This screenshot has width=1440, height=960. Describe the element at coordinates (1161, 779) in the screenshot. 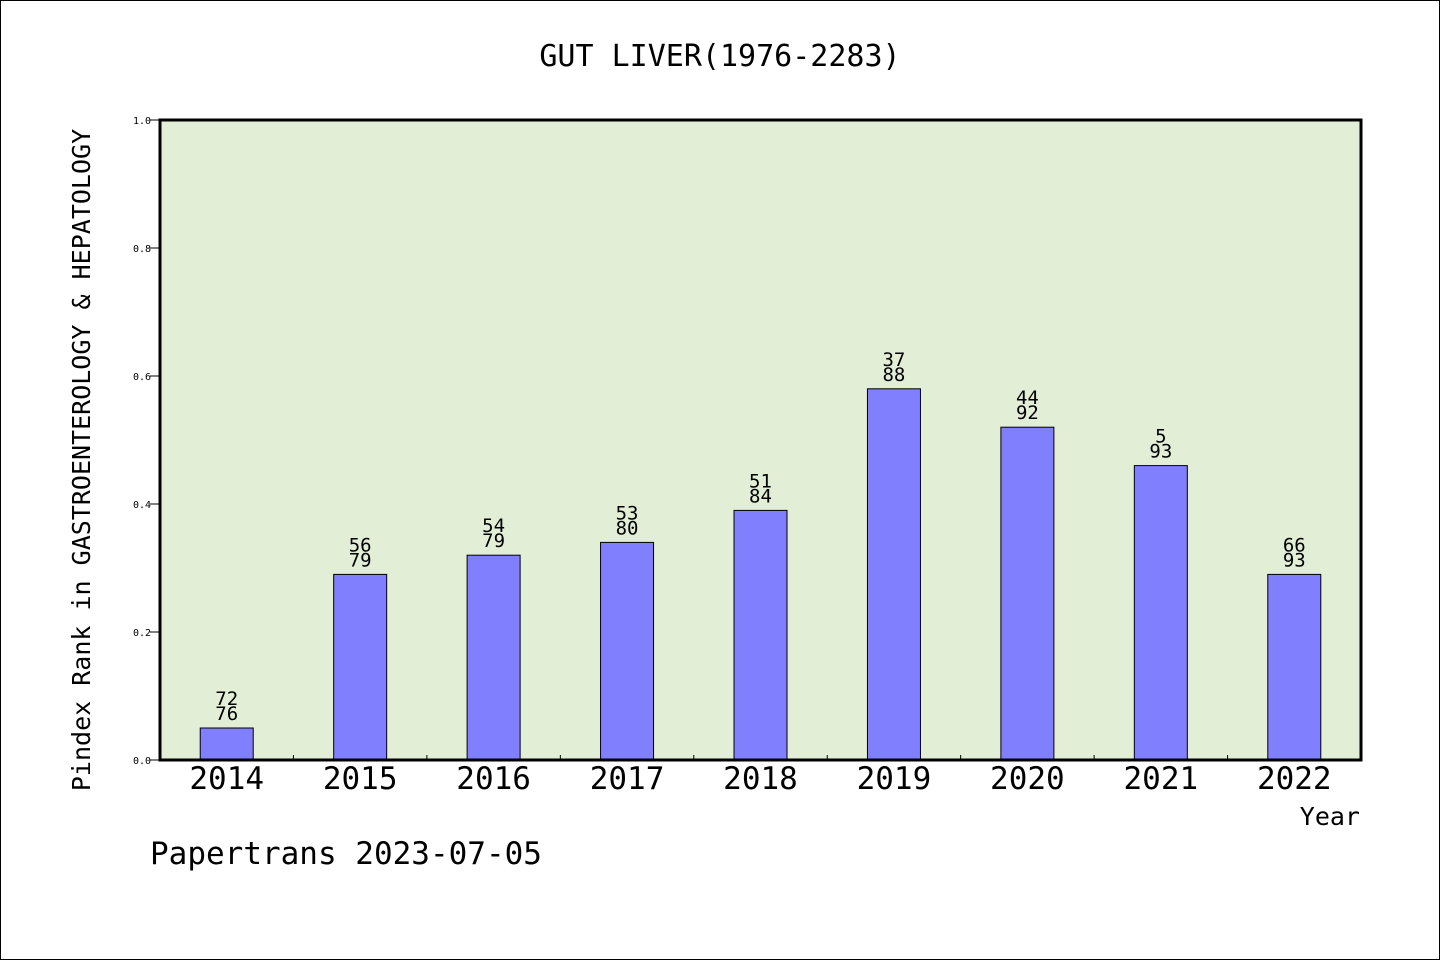

I see `x-tick-label-2021: 2021` at that location.